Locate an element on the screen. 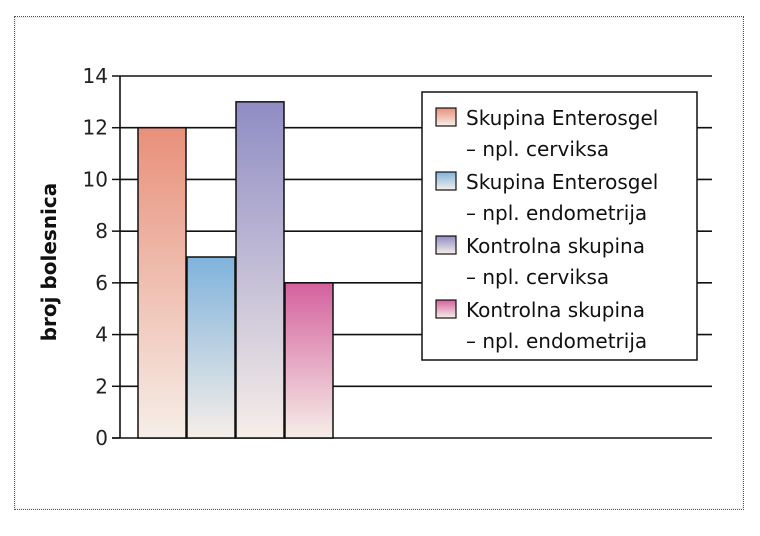 Image resolution: width=760 pixels, height=536 pixels. y-tick-label: 4 is located at coordinates (101, 335).